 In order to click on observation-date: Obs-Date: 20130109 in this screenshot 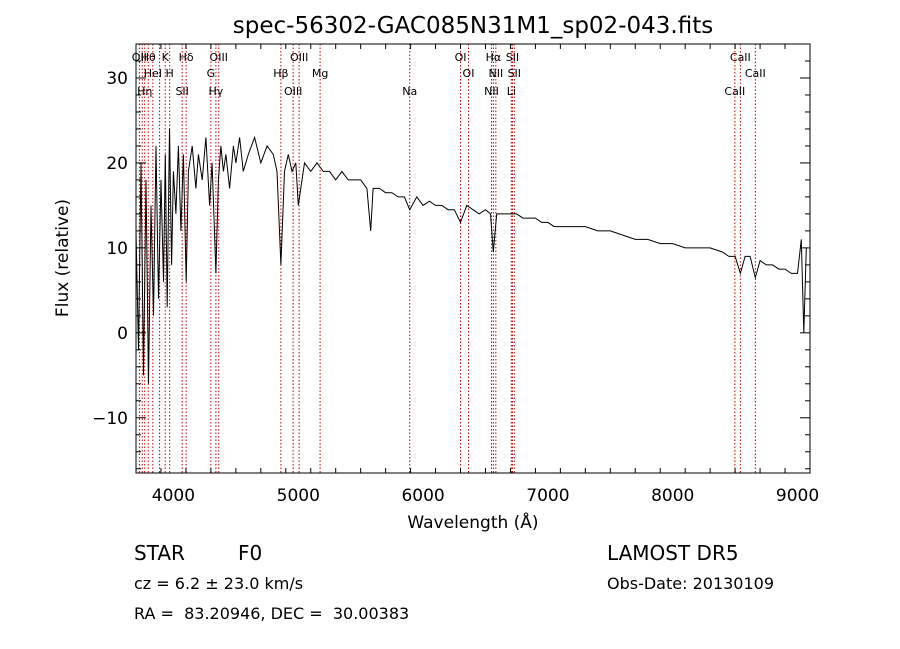, I will do `click(691, 583)`.